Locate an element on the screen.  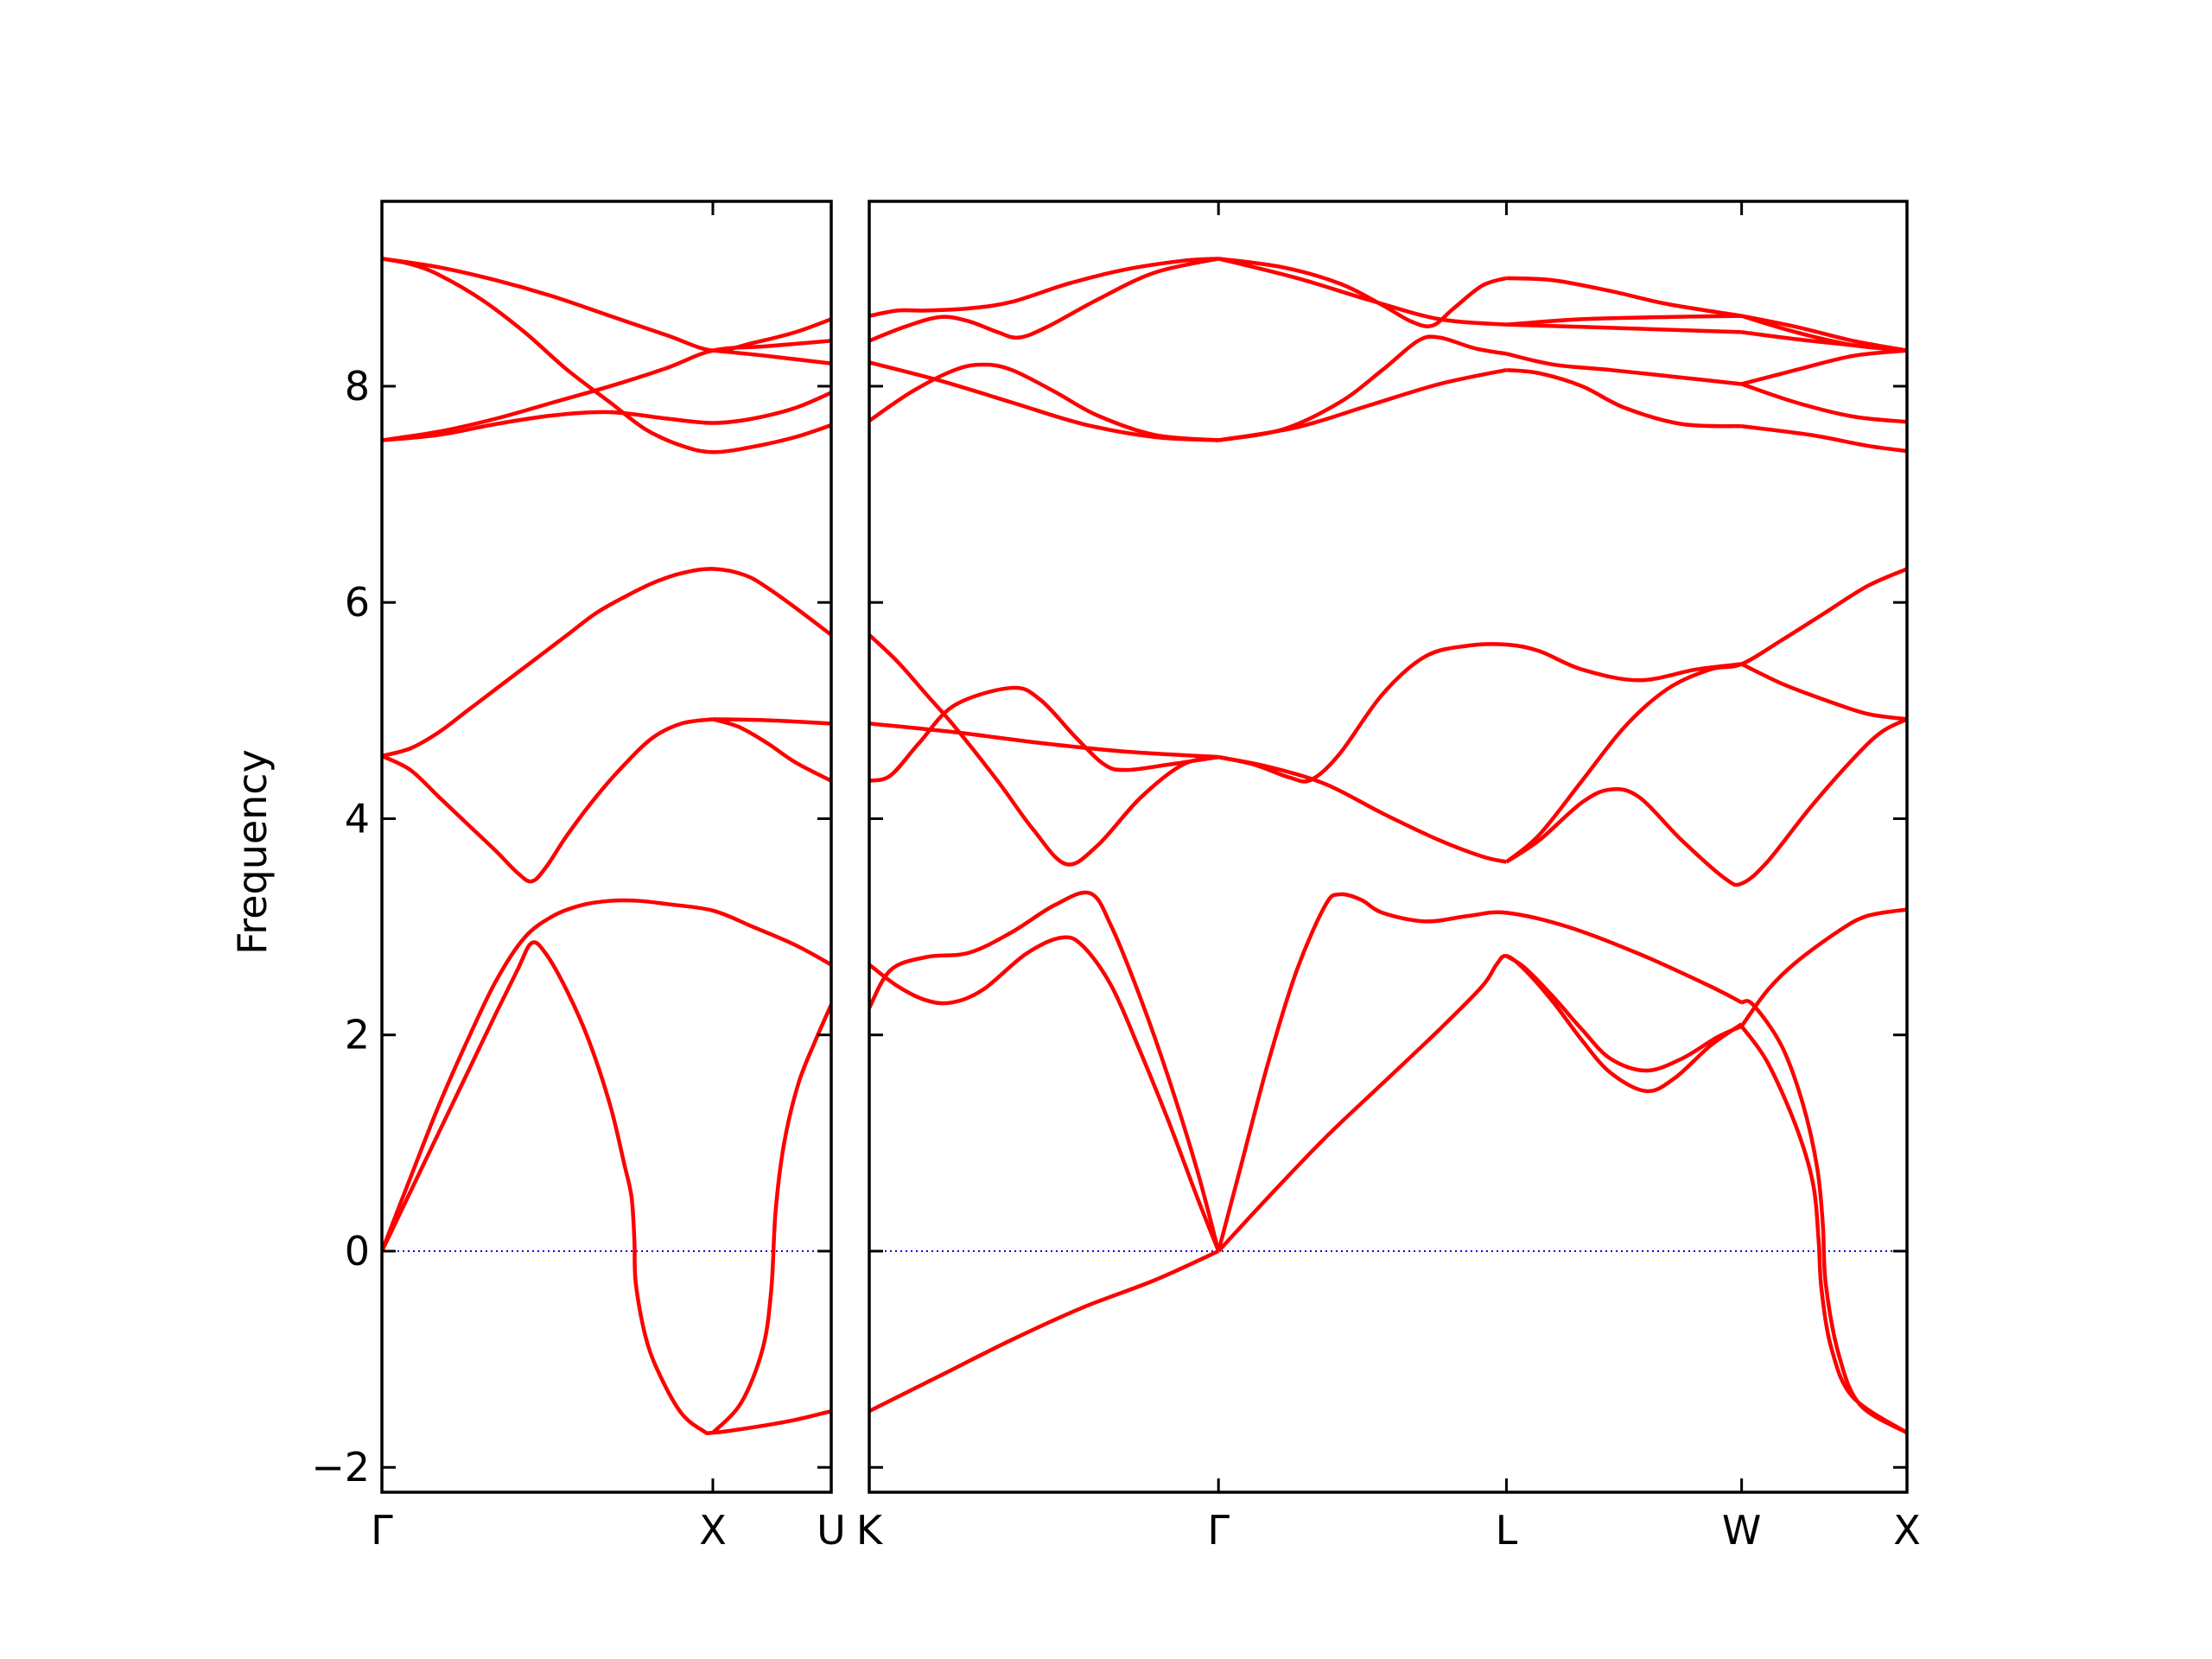
y-tick-label: −2 is located at coordinates (340, 1467).